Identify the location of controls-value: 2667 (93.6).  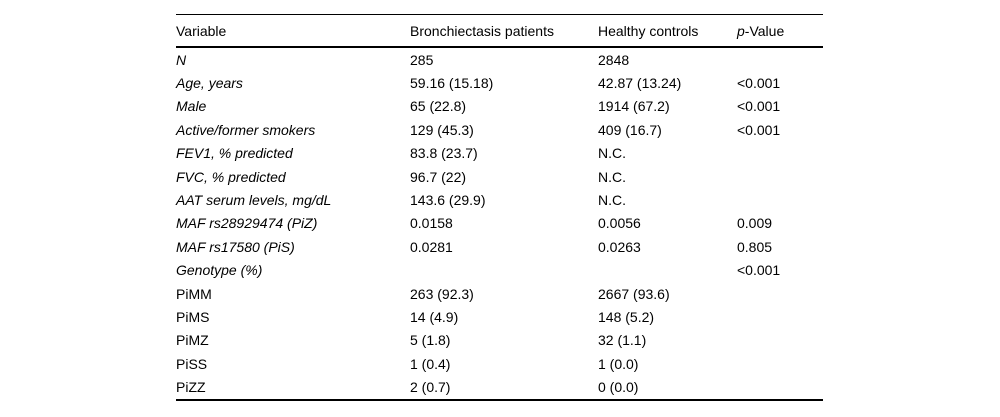
(634, 293).